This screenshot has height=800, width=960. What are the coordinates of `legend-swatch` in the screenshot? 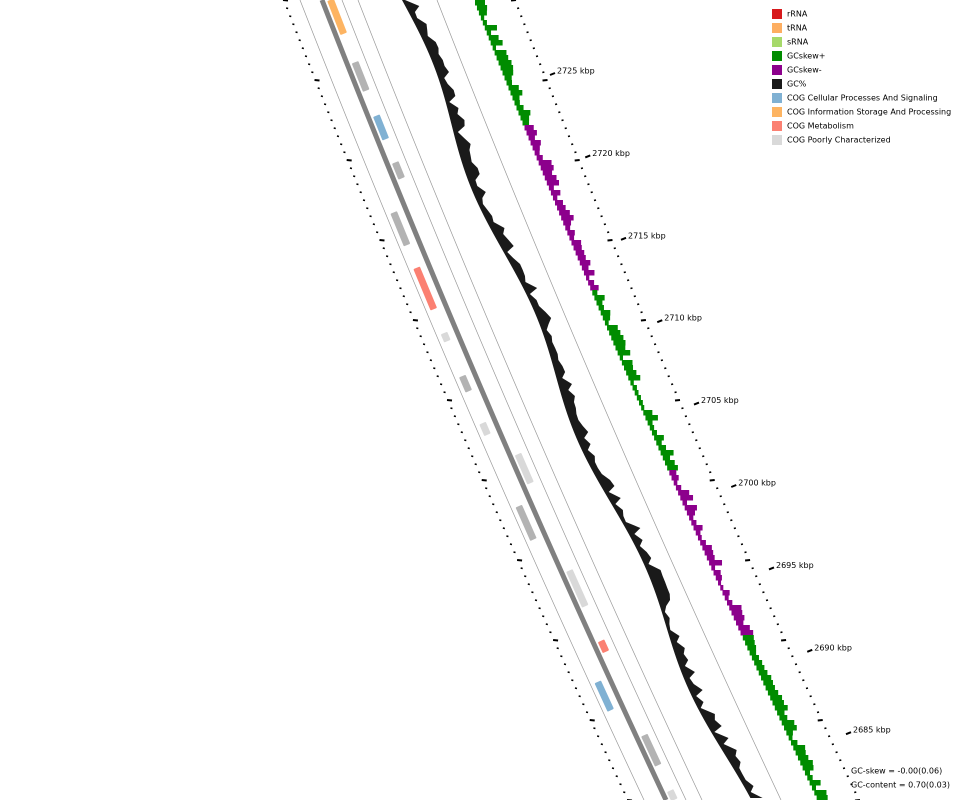 It's located at (777, 126).